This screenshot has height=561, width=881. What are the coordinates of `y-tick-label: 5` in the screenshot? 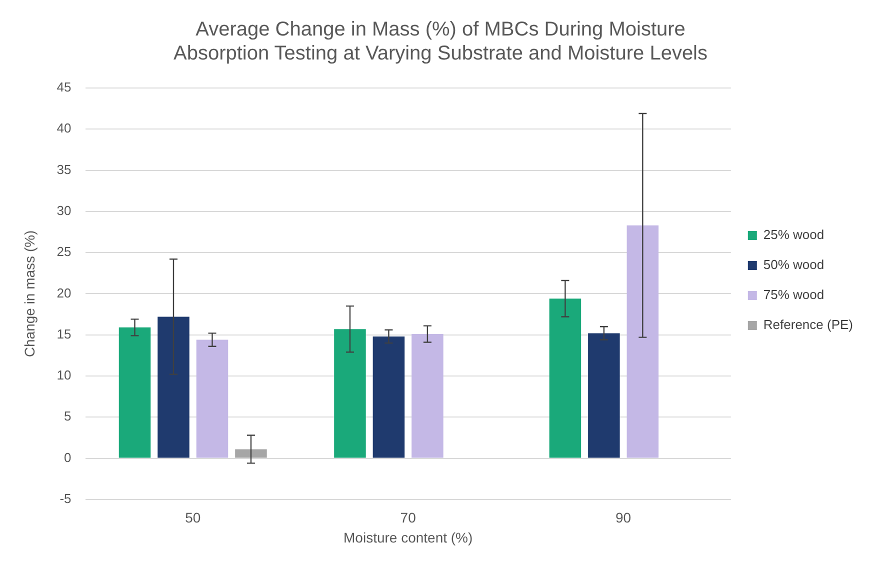 It's located at (68, 416).